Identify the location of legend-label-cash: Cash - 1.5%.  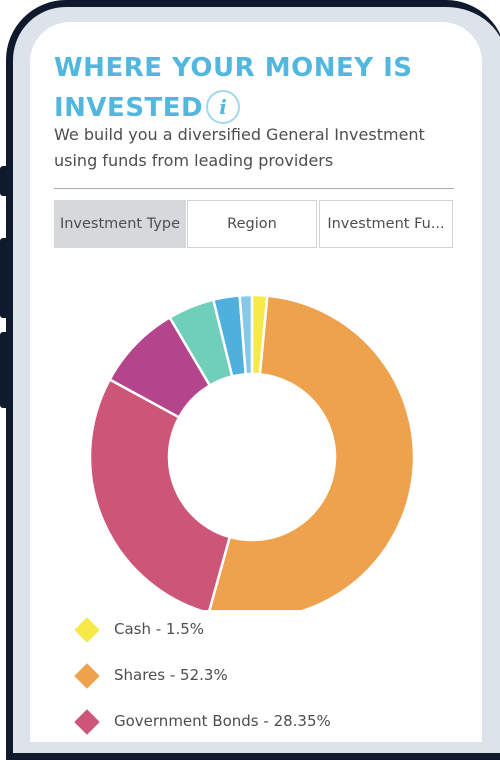
(159, 629).